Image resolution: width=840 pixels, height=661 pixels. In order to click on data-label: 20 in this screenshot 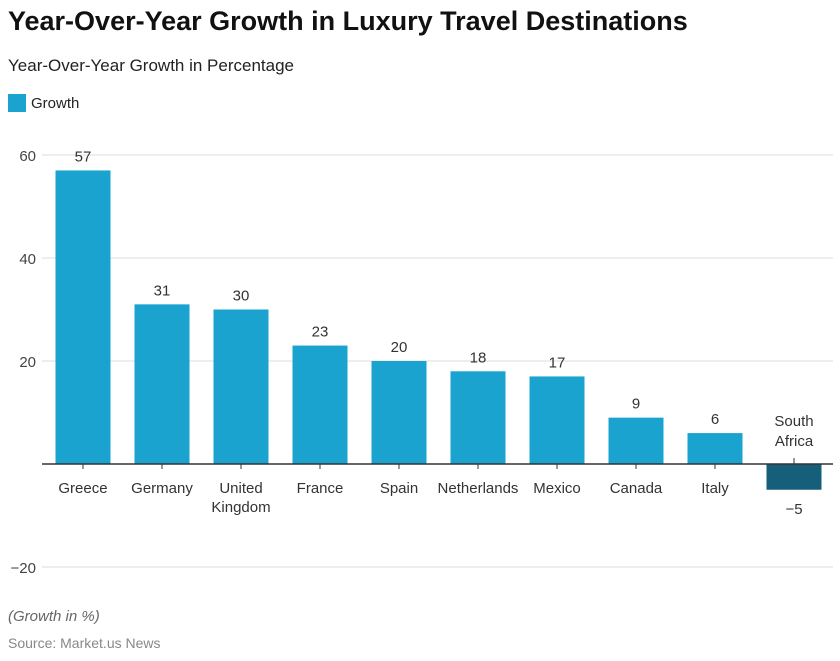, I will do `click(399, 347)`.